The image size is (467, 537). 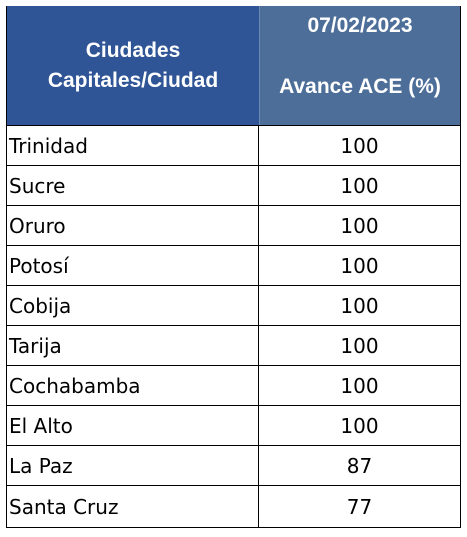 What do you see at coordinates (133, 80) in the screenshot?
I see `header-city-line2: Capitales/Ciudad` at bounding box center [133, 80].